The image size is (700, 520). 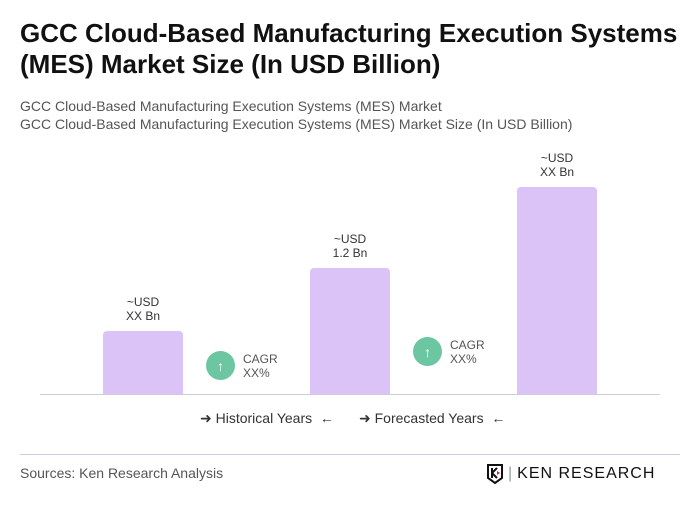 I want to click on legend-forecasted: ➜ Forecasted Years ←, so click(x=432, y=418).